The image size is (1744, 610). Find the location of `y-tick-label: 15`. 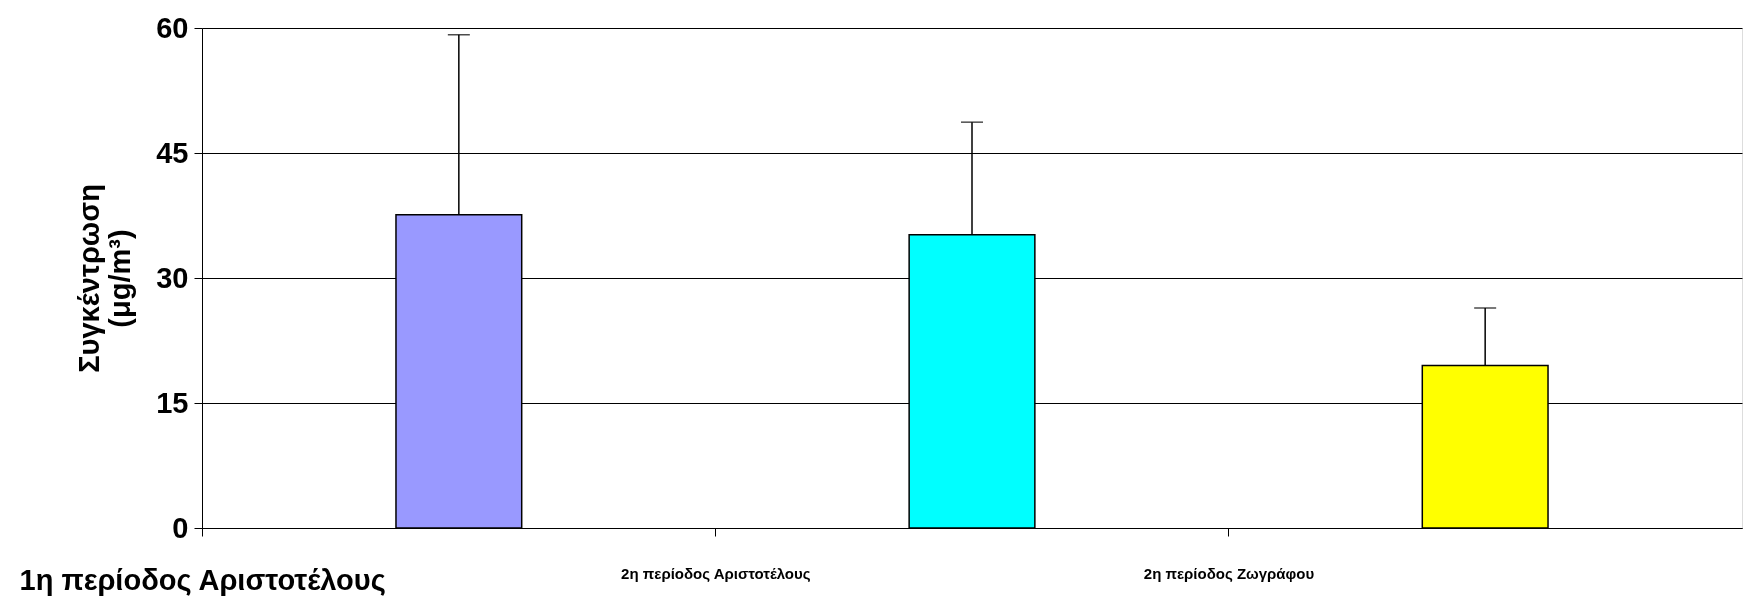

y-tick-label: 15 is located at coordinates (172, 402).